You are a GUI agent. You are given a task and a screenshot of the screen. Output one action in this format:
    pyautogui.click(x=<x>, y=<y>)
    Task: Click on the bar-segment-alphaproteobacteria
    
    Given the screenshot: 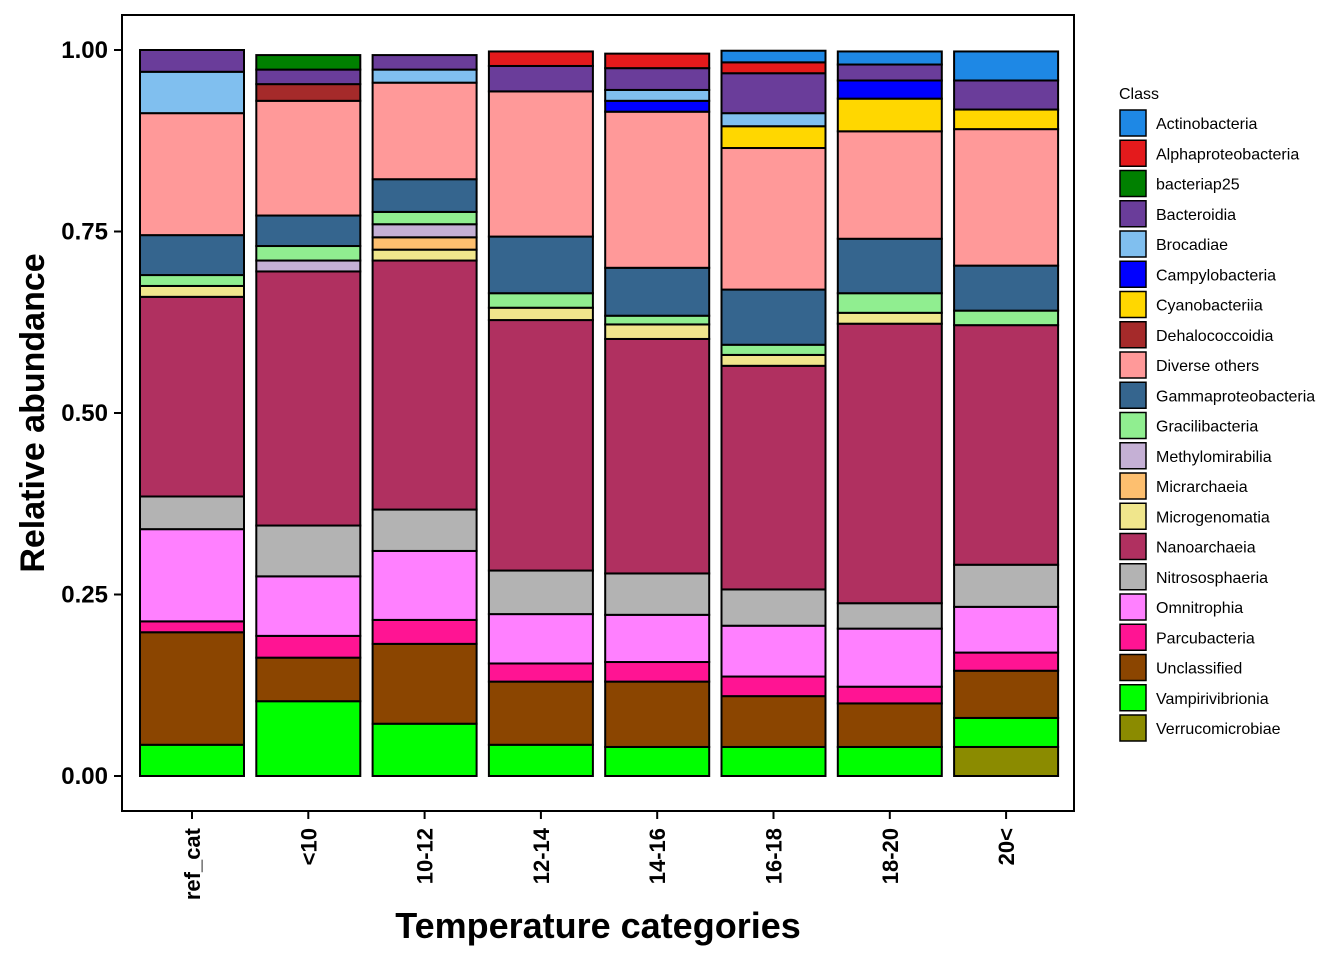 What is the action you would take?
    pyautogui.click(x=657, y=61)
    